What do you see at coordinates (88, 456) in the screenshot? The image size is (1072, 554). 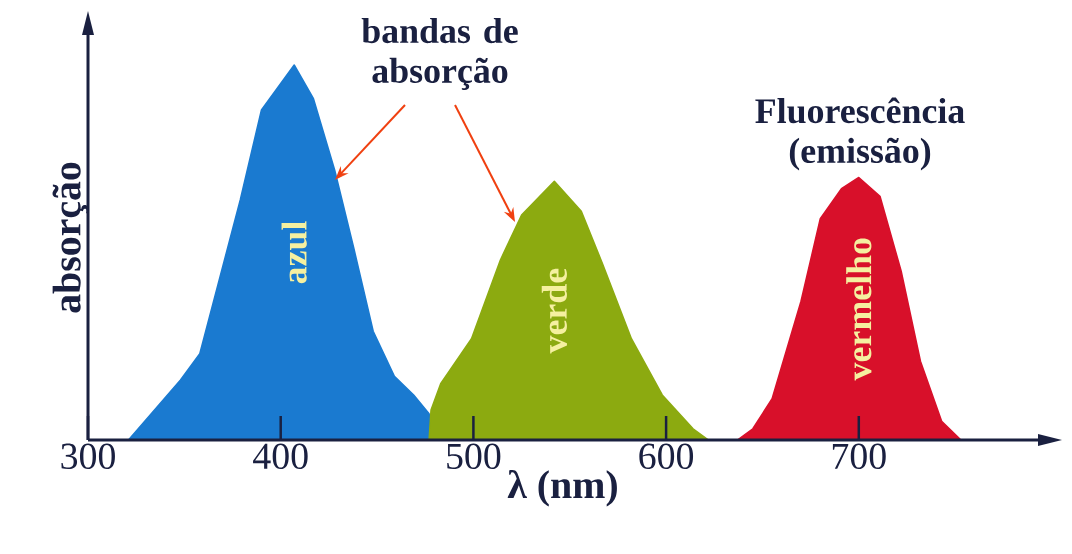 I see `x-tick-label: 300` at bounding box center [88, 456].